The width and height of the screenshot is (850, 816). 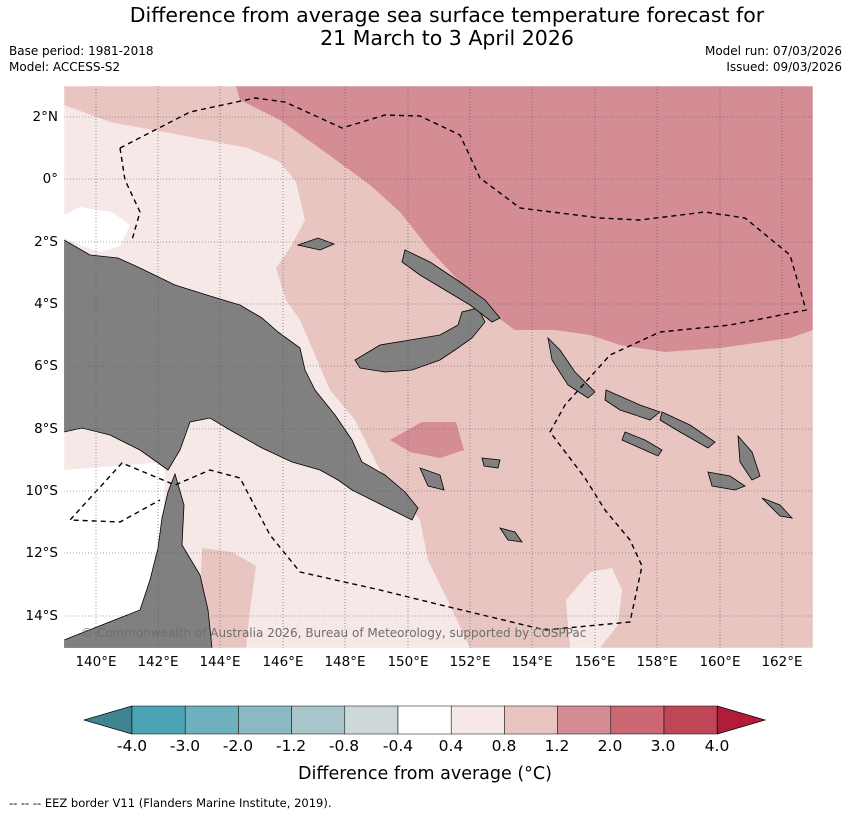 I want to click on lon-label-142e: 142°E, so click(x=158, y=662).